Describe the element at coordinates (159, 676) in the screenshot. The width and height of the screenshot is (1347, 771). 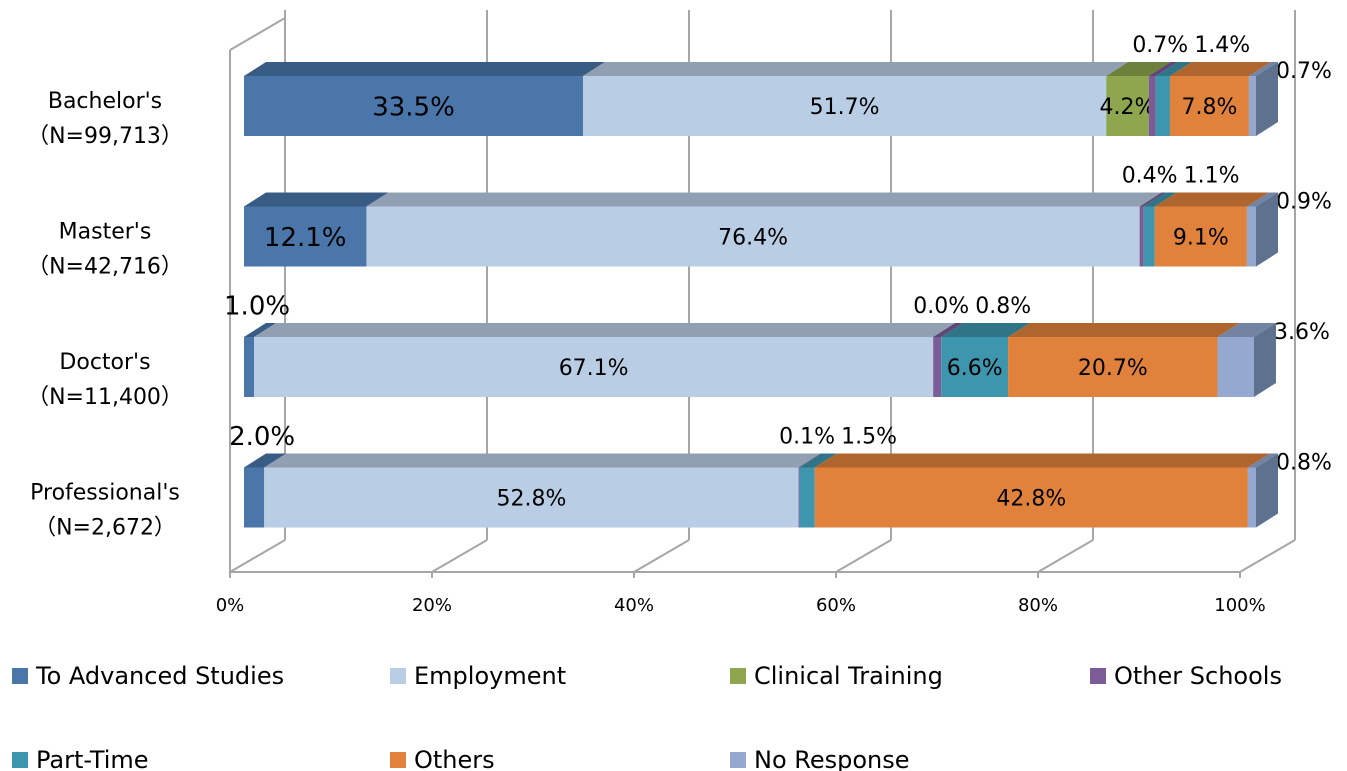
I see `legend-label: To Advanced Studies` at that location.